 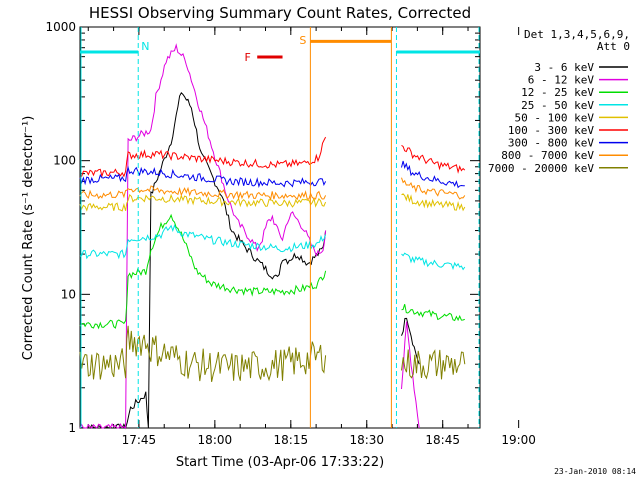 What do you see at coordinates (139, 440) in the screenshot?
I see `x-tick-label: 17:45` at bounding box center [139, 440].